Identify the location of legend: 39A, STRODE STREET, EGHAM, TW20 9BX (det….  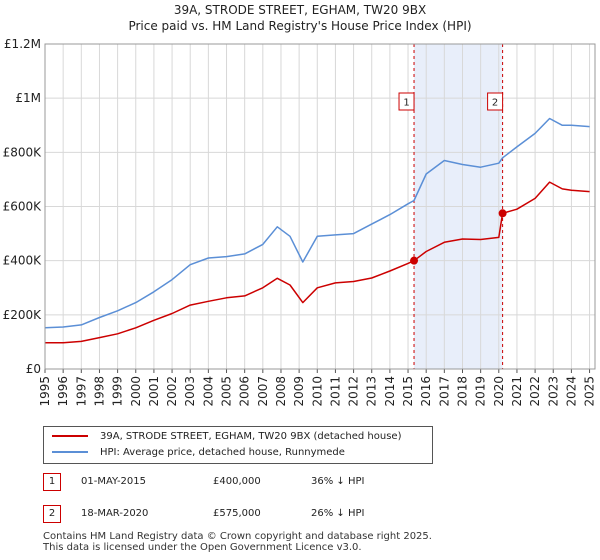
(238, 445).